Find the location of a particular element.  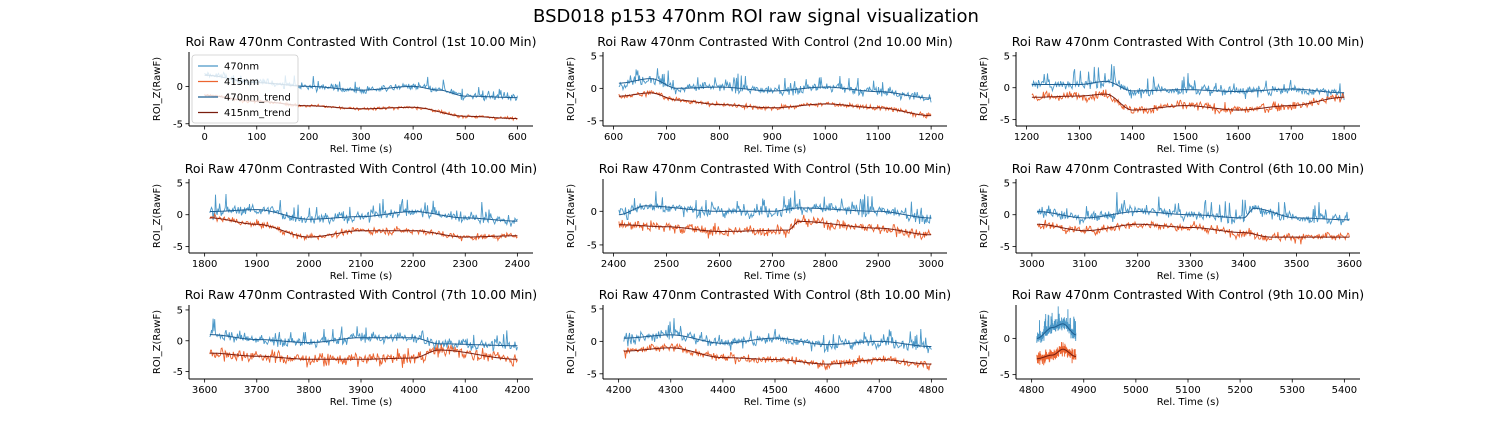

x-tick-label: 300 is located at coordinates (360, 137).